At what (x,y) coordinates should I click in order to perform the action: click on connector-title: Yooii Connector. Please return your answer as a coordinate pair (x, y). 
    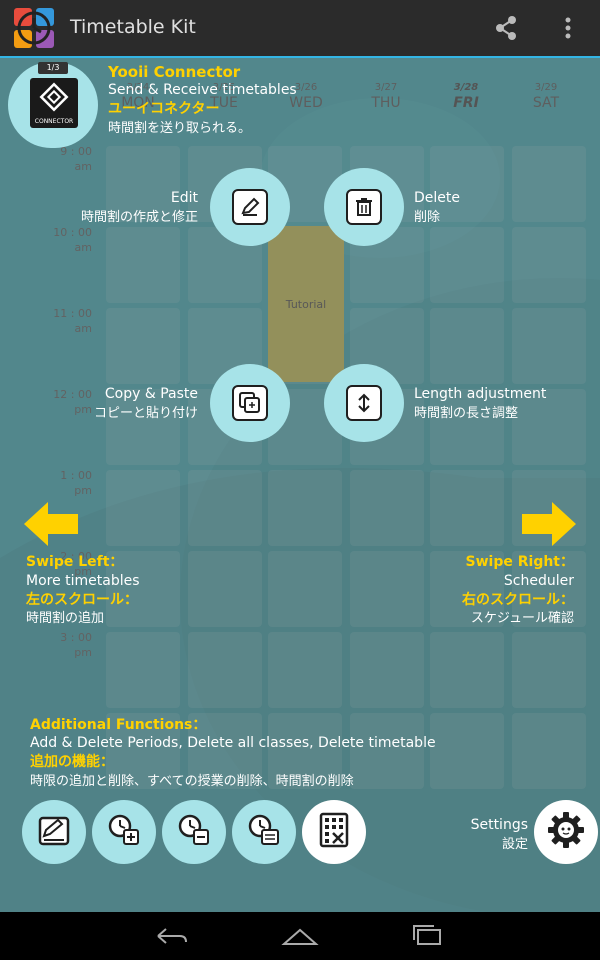
    Looking at the image, I should click on (174, 72).